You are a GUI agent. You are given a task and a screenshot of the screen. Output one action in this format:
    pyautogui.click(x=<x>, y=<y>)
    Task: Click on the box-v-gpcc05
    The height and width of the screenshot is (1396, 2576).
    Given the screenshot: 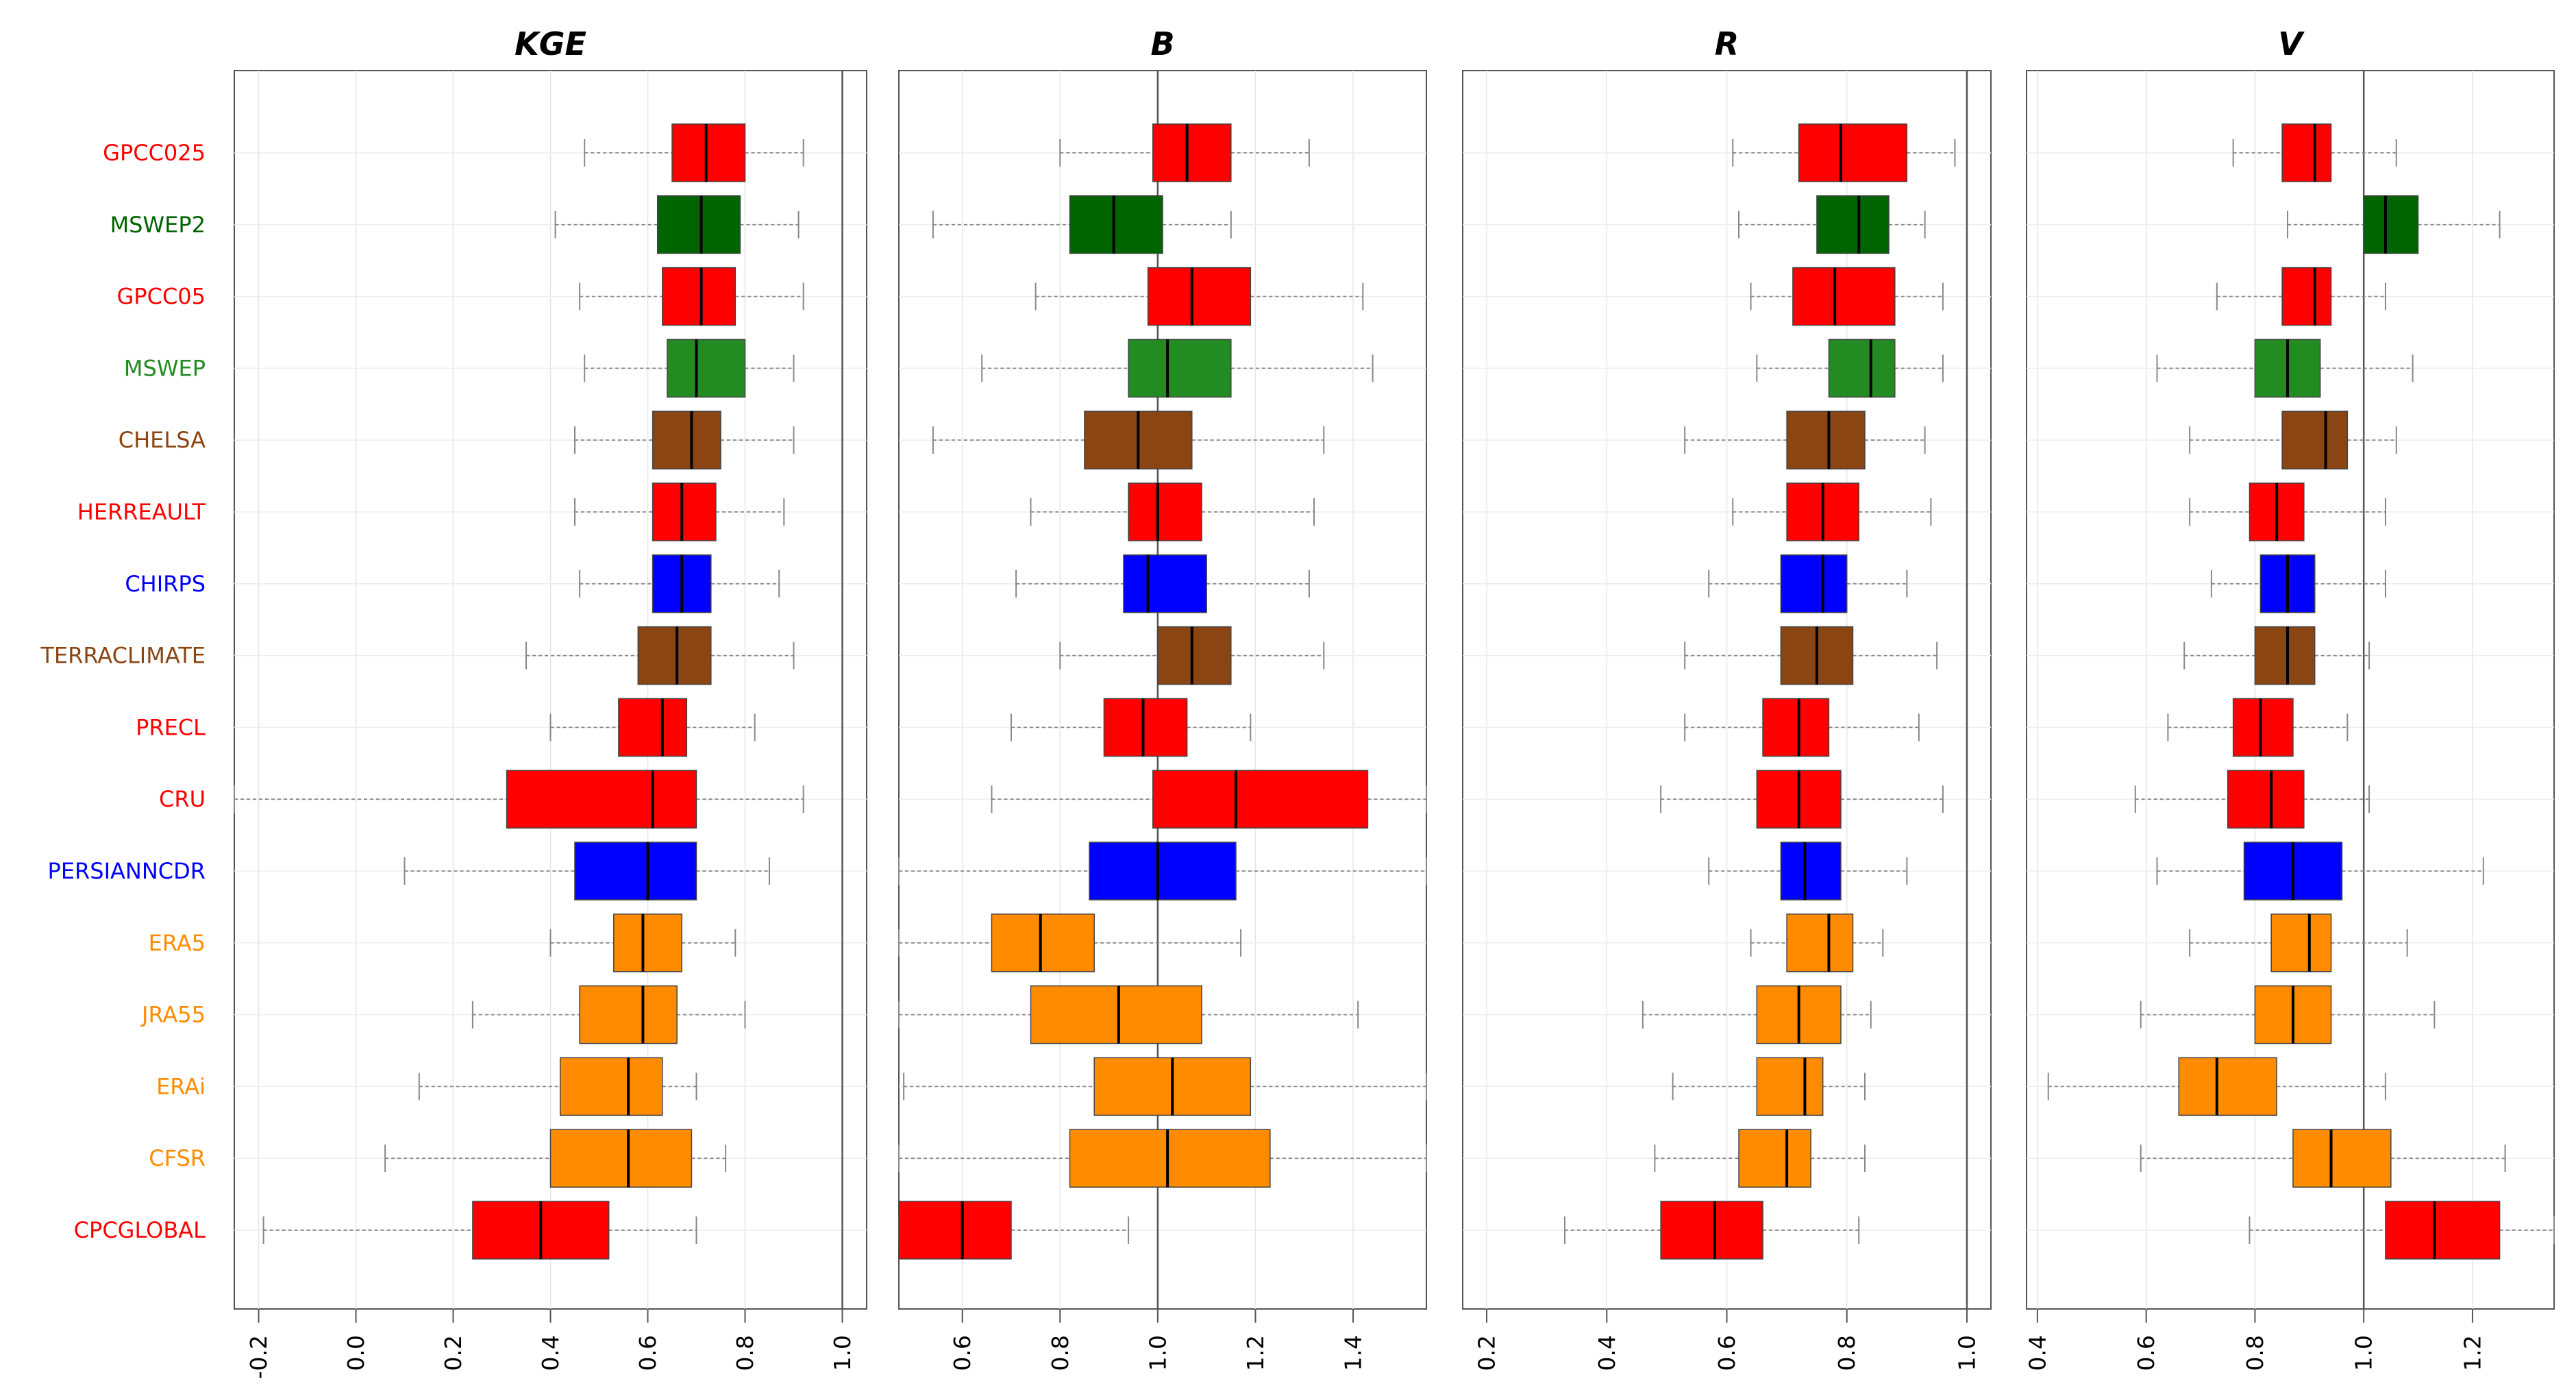 What is the action you would take?
    pyautogui.click(x=2301, y=296)
    